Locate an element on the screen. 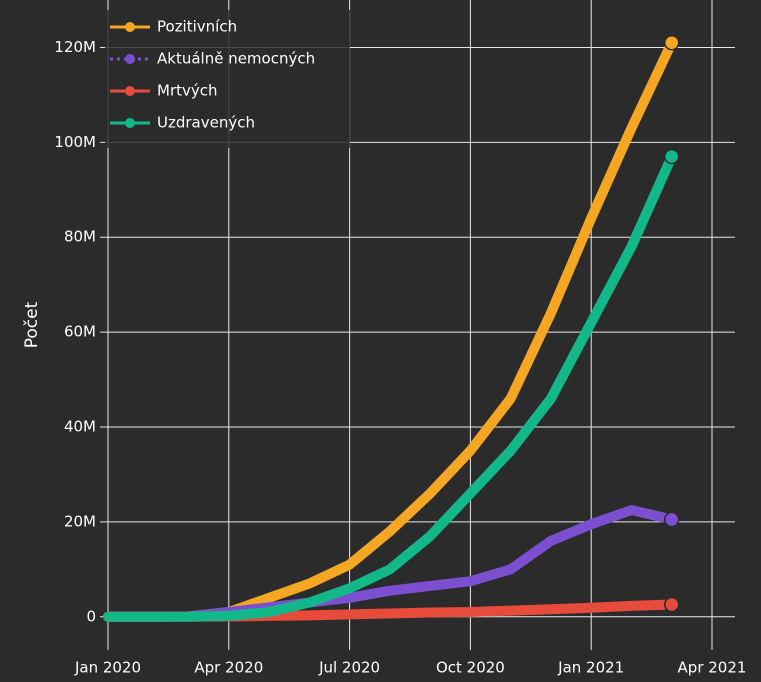 This screenshot has height=682, width=761. x-tick-label: Jul 2020 is located at coordinates (349, 668).